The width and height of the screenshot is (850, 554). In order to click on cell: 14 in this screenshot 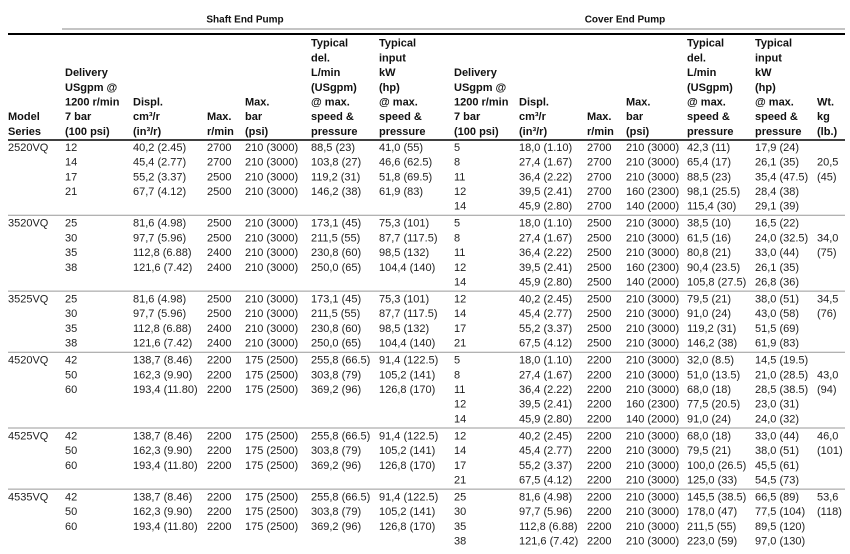, I will do `click(460, 419)`.